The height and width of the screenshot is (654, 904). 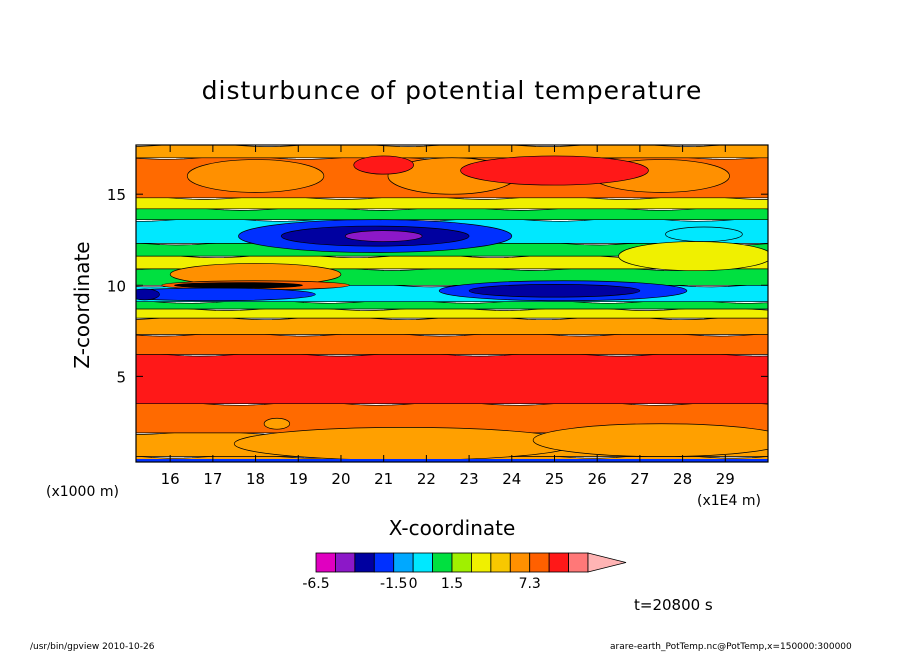 What do you see at coordinates (121, 377) in the screenshot?
I see `y-tick-label: 5` at bounding box center [121, 377].